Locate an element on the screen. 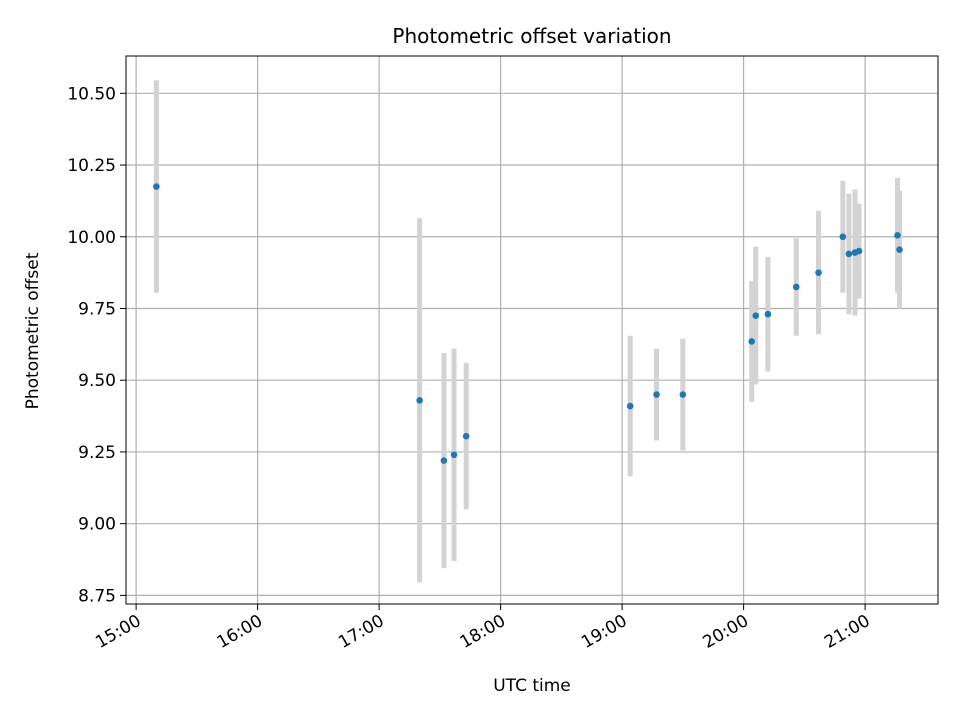 The height and width of the screenshot is (720, 960). y-axis-label: Photometric offset is located at coordinates (33, 330).